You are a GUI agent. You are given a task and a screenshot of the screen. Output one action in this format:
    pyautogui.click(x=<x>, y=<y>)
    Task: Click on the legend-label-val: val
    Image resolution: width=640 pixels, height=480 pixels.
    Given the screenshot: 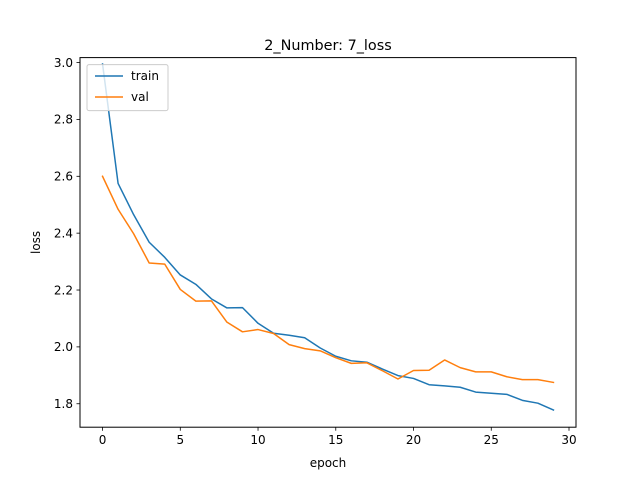 What is the action you would take?
    pyautogui.click(x=140, y=97)
    